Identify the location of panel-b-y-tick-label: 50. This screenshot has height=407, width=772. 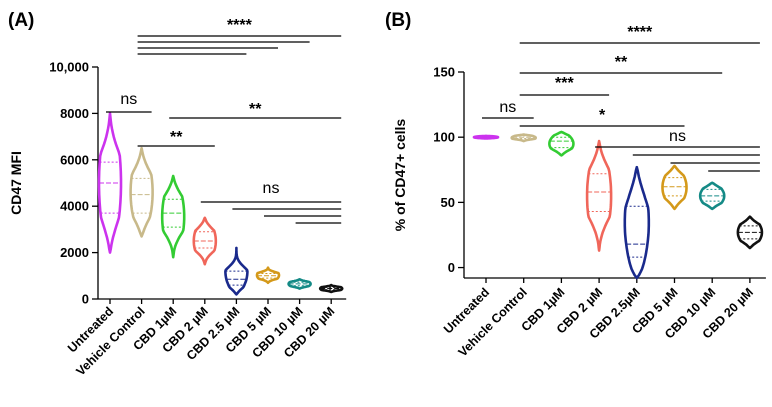
(448, 202).